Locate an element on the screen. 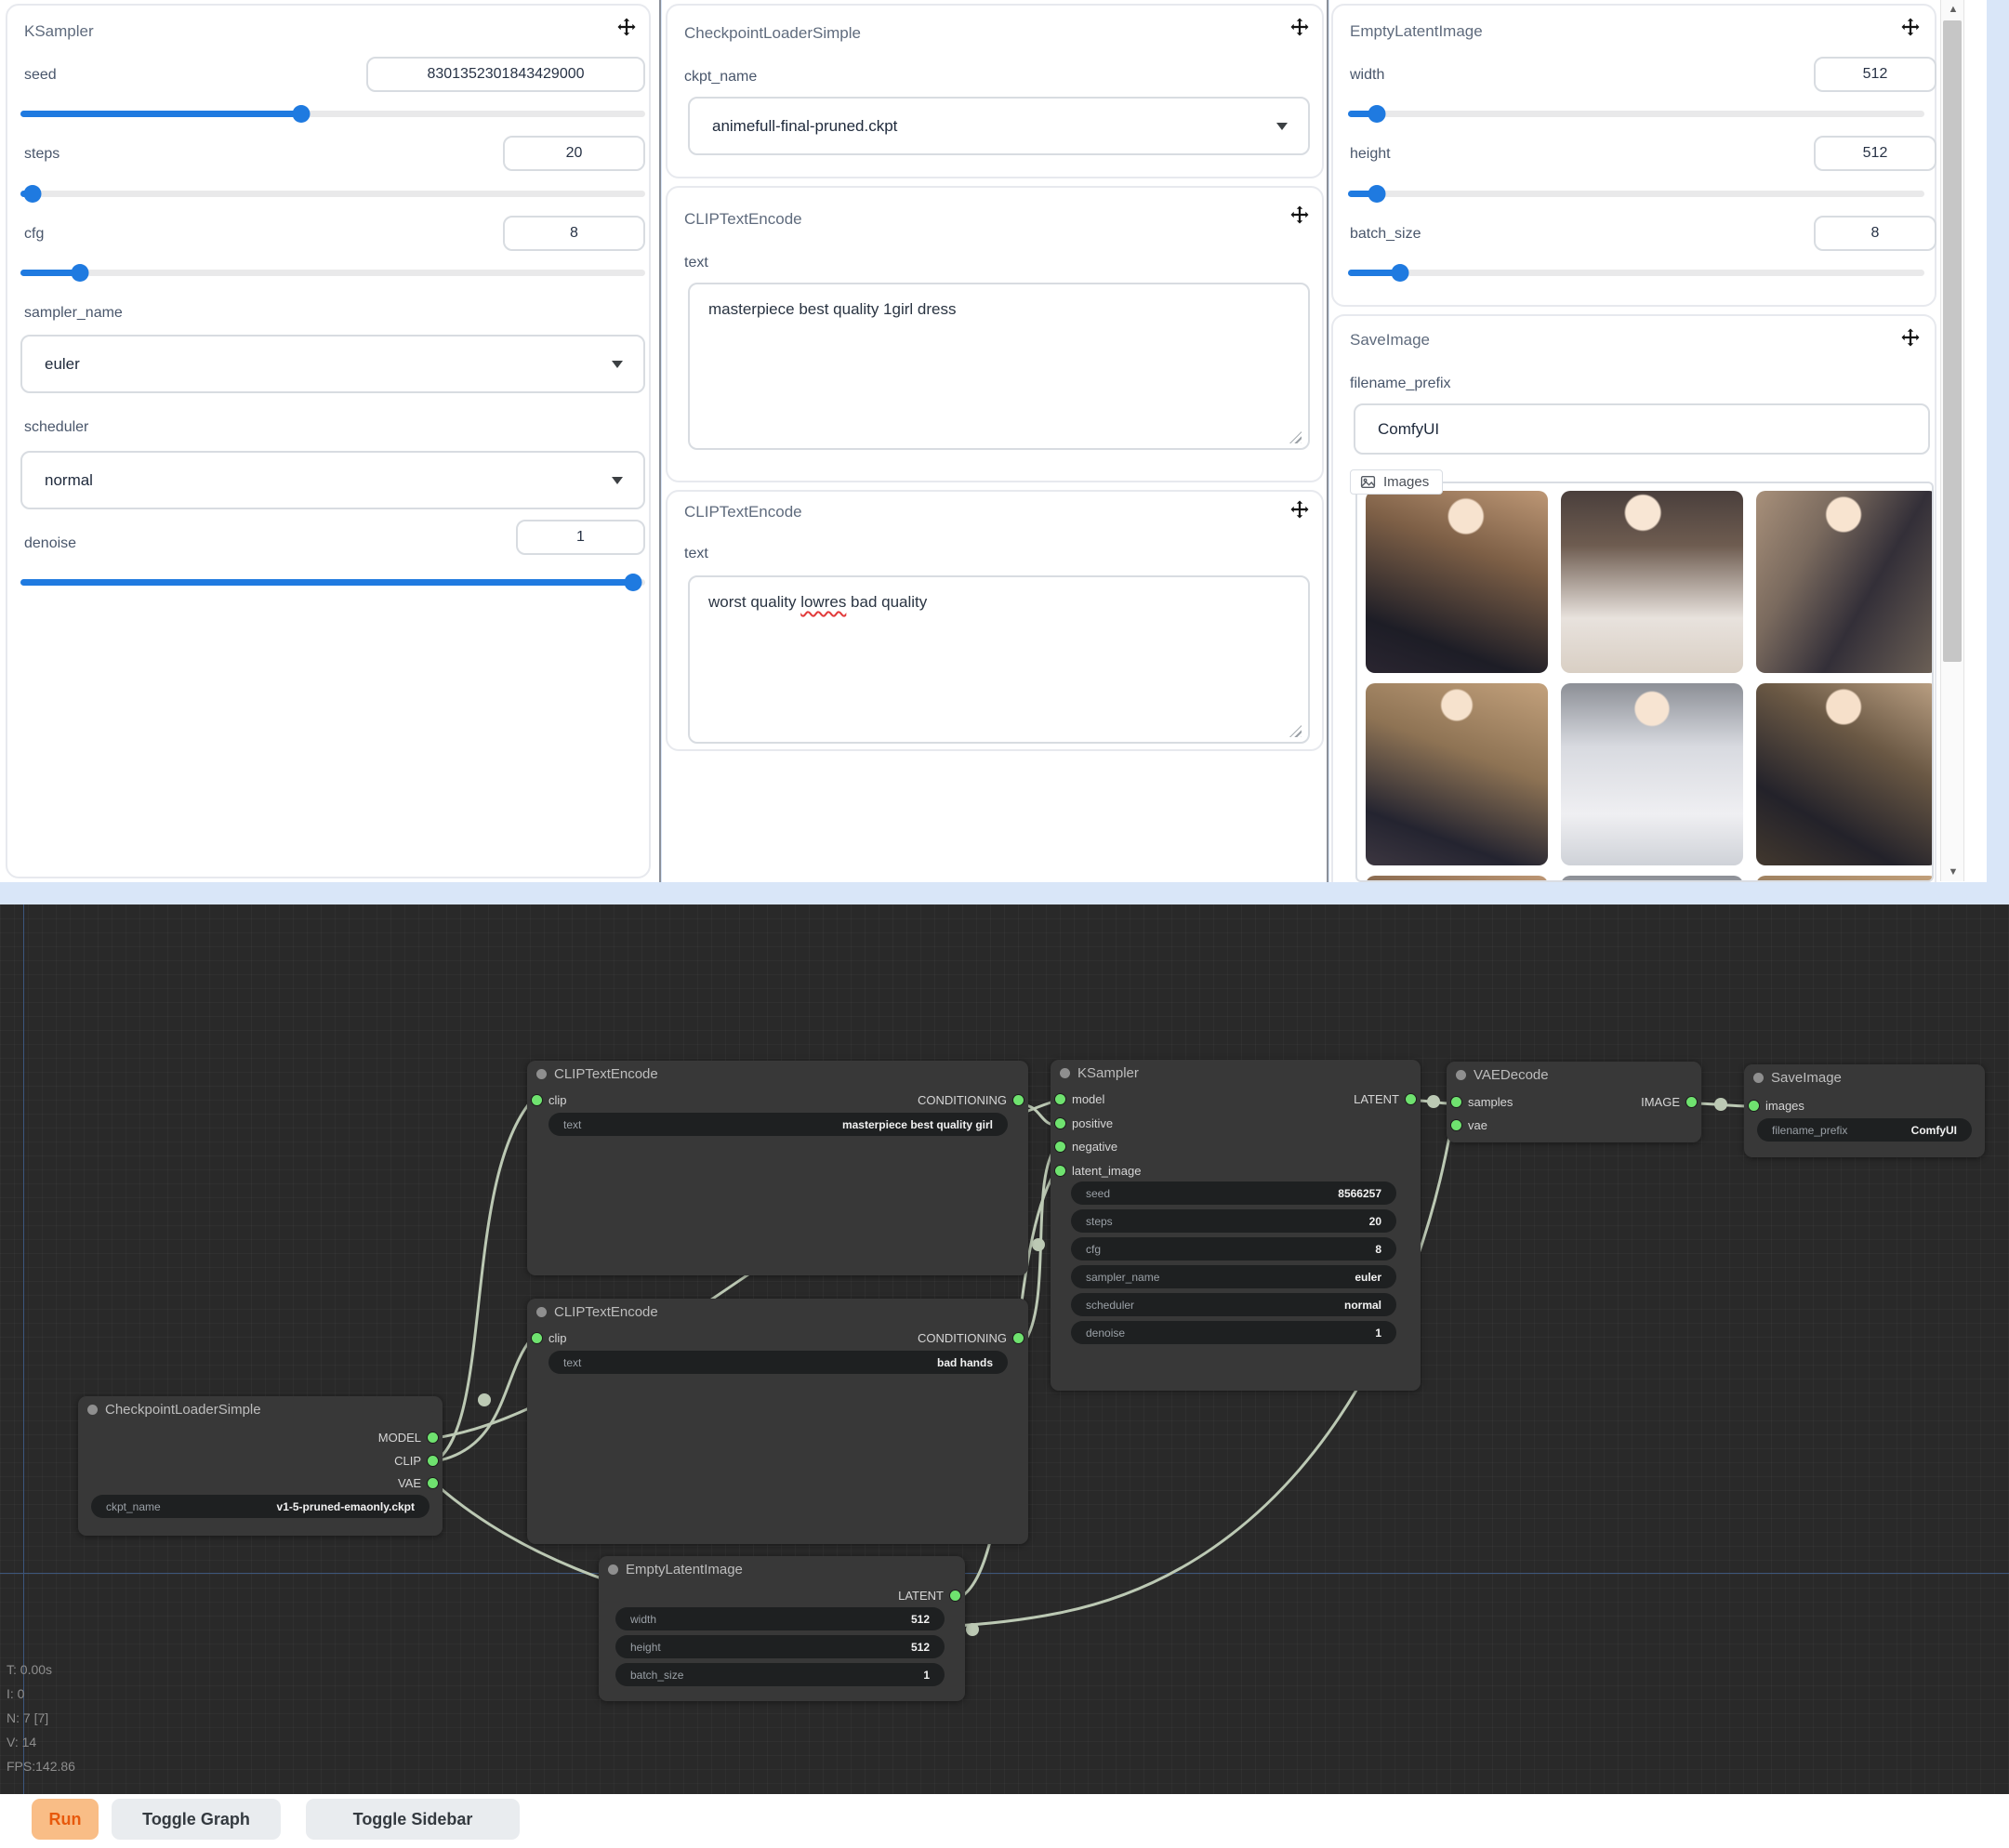  ckpt-name-widget: ckpt_name v1-5-pruned-emaonly.ckpt is located at coordinates (260, 1506).